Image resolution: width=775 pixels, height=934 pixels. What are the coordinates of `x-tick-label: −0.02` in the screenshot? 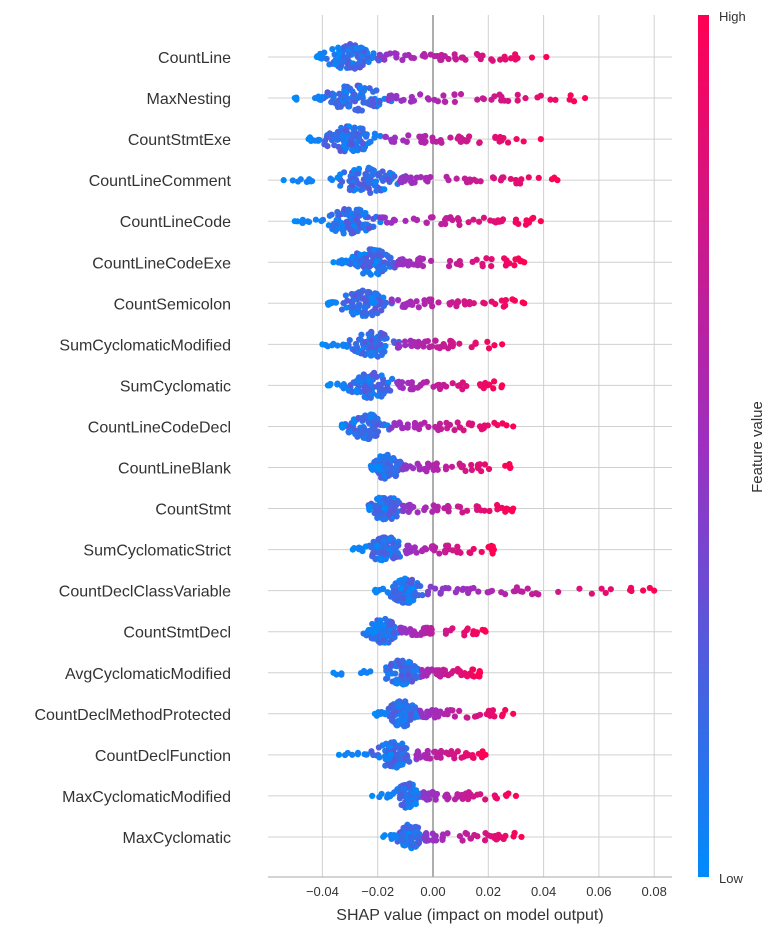 It's located at (377, 891).